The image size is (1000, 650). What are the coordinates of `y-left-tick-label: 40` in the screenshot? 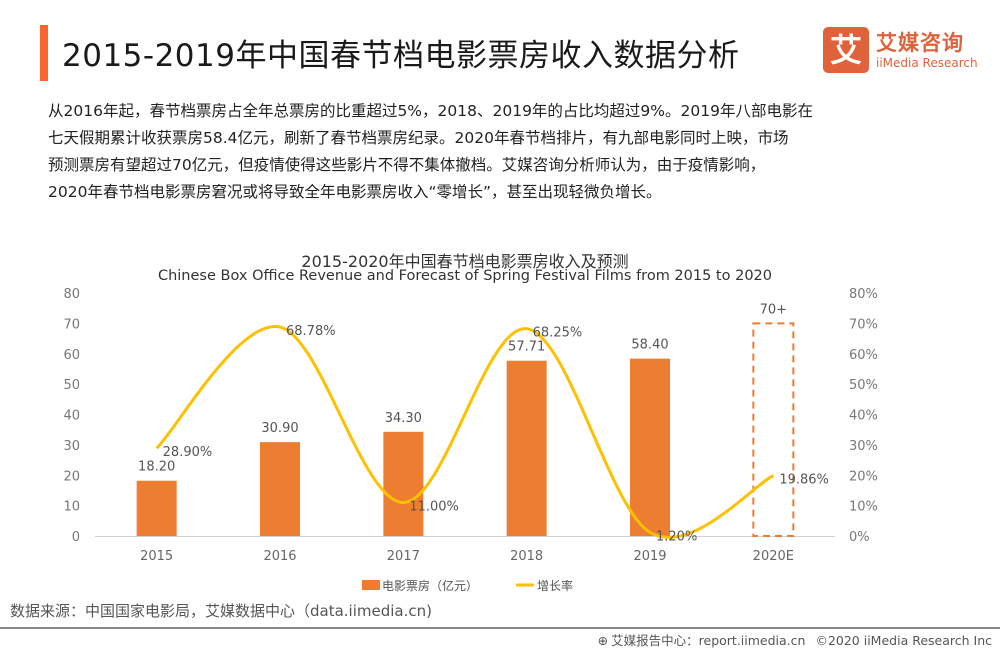 It's located at (71, 416).